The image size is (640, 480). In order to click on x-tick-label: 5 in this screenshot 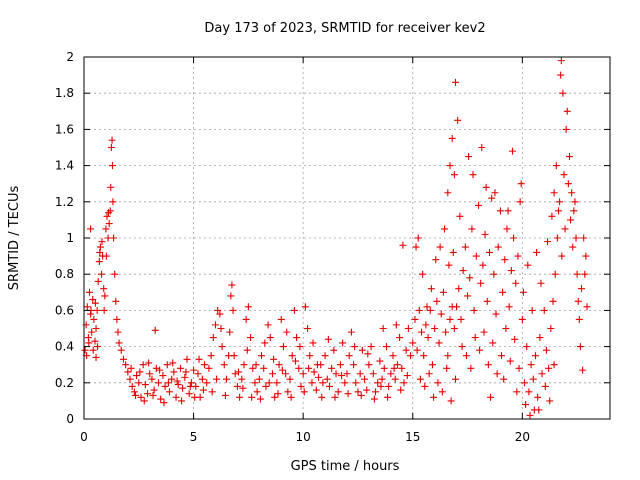, I will do `click(194, 437)`.